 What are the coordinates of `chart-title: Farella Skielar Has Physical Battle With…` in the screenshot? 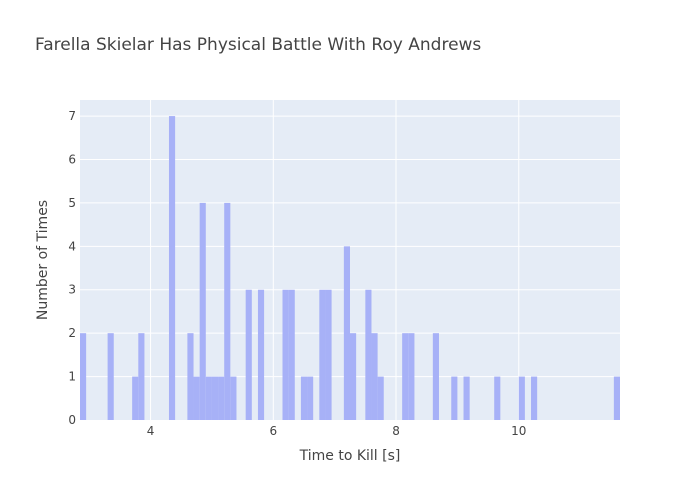 It's located at (258, 45).